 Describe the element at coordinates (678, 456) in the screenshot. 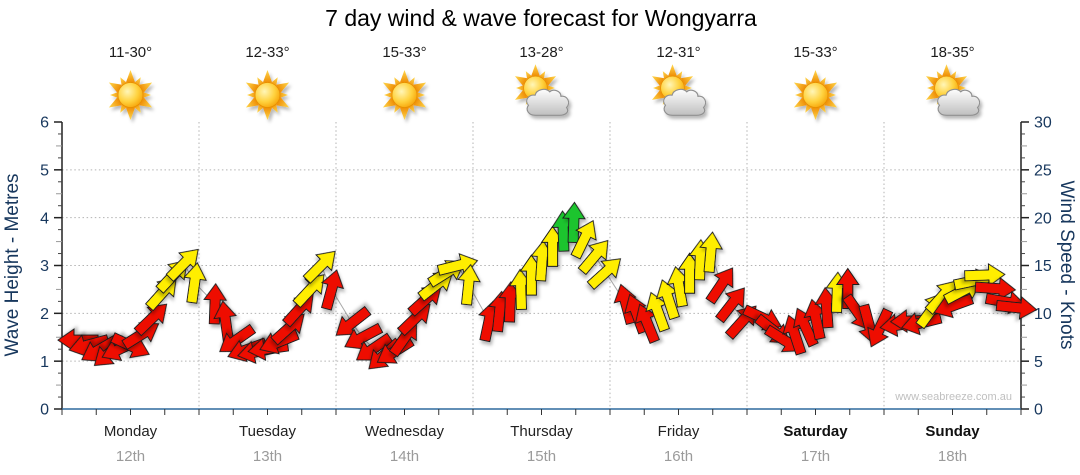

I see `day-date-label: 16th` at that location.